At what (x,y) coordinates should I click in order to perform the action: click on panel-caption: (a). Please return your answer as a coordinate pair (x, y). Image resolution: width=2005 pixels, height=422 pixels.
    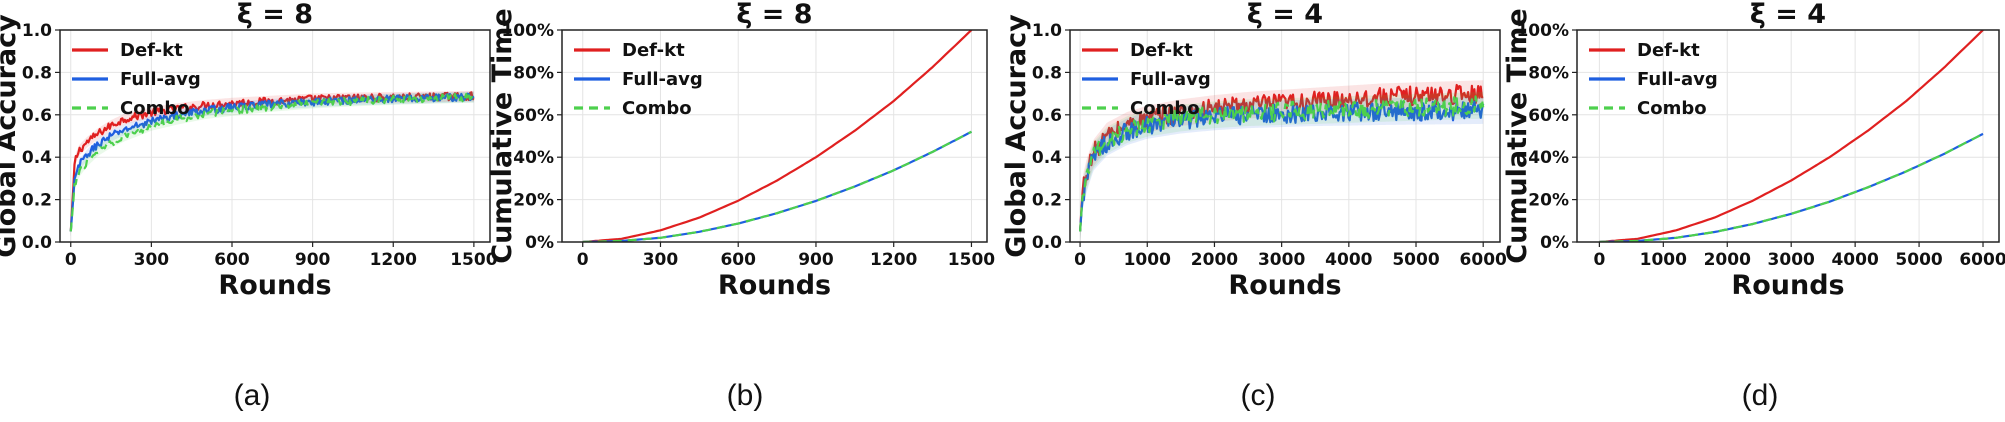
    Looking at the image, I should click on (252, 395).